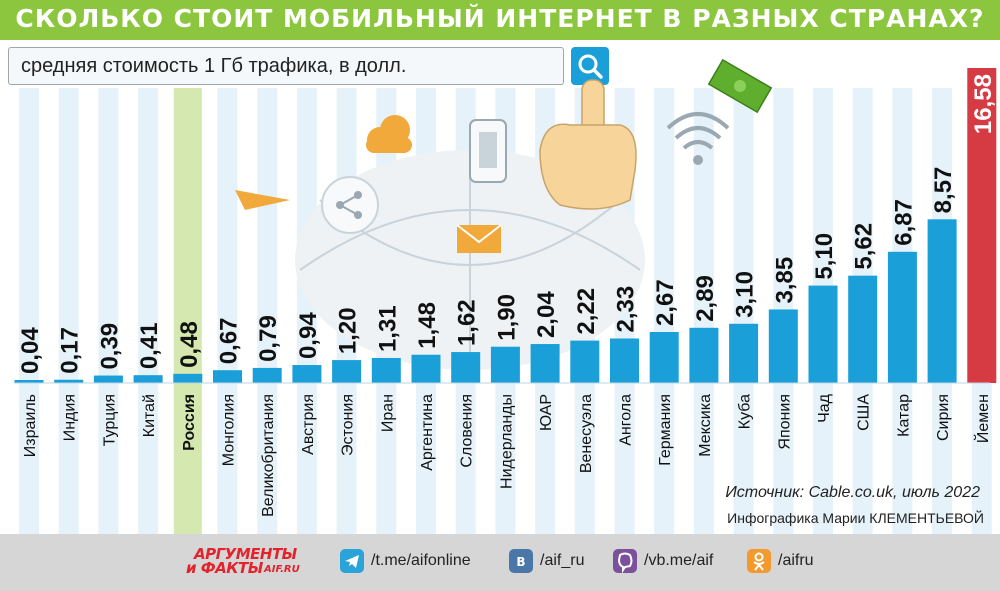 The image size is (1000, 591). I want to click on value-label-06: 0,67, so click(229, 340).